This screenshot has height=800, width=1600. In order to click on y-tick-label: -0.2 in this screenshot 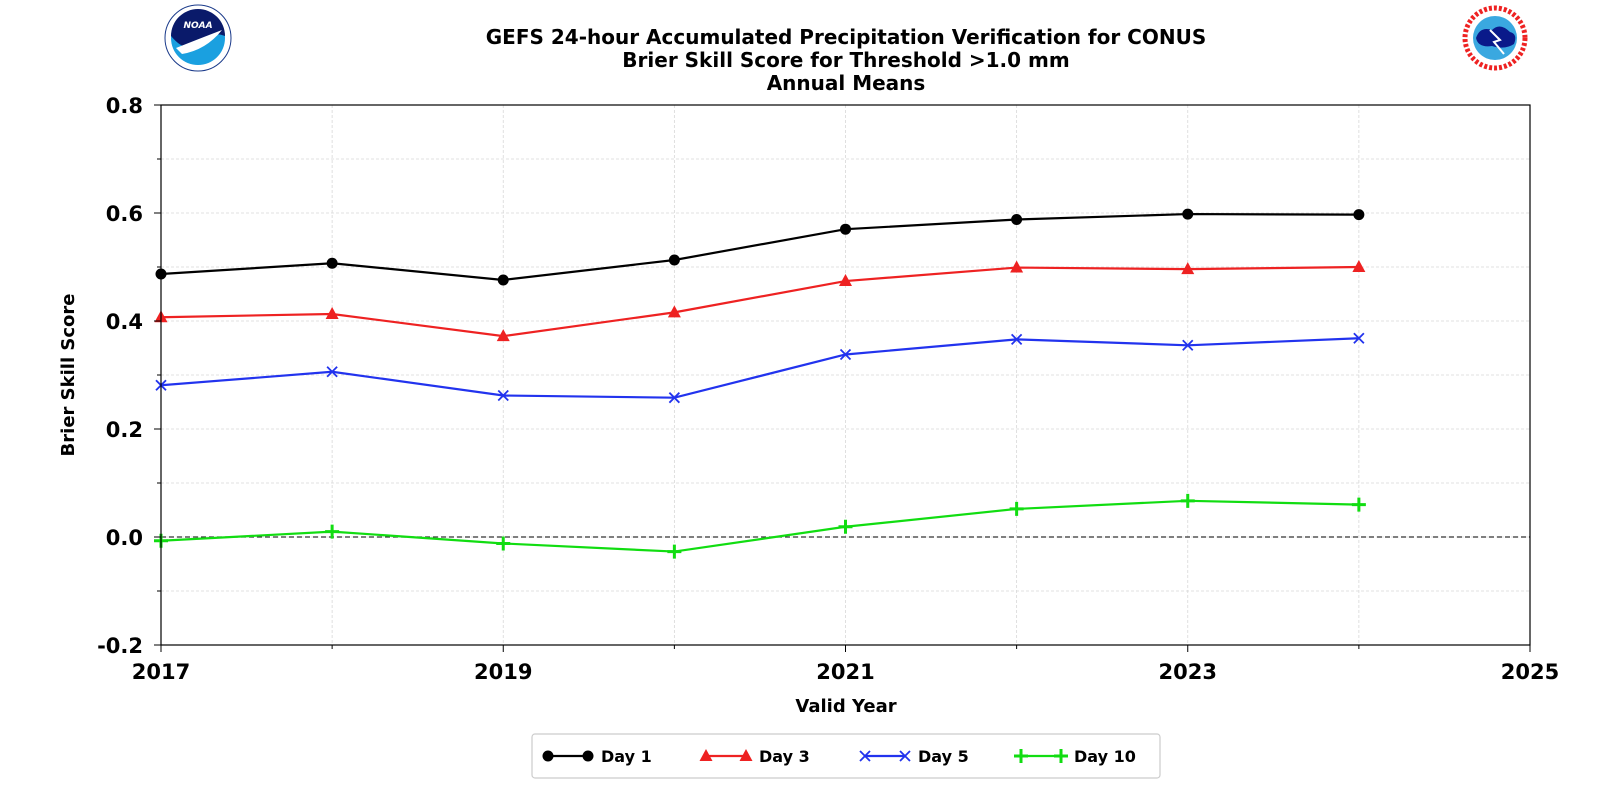, I will do `click(120, 646)`.